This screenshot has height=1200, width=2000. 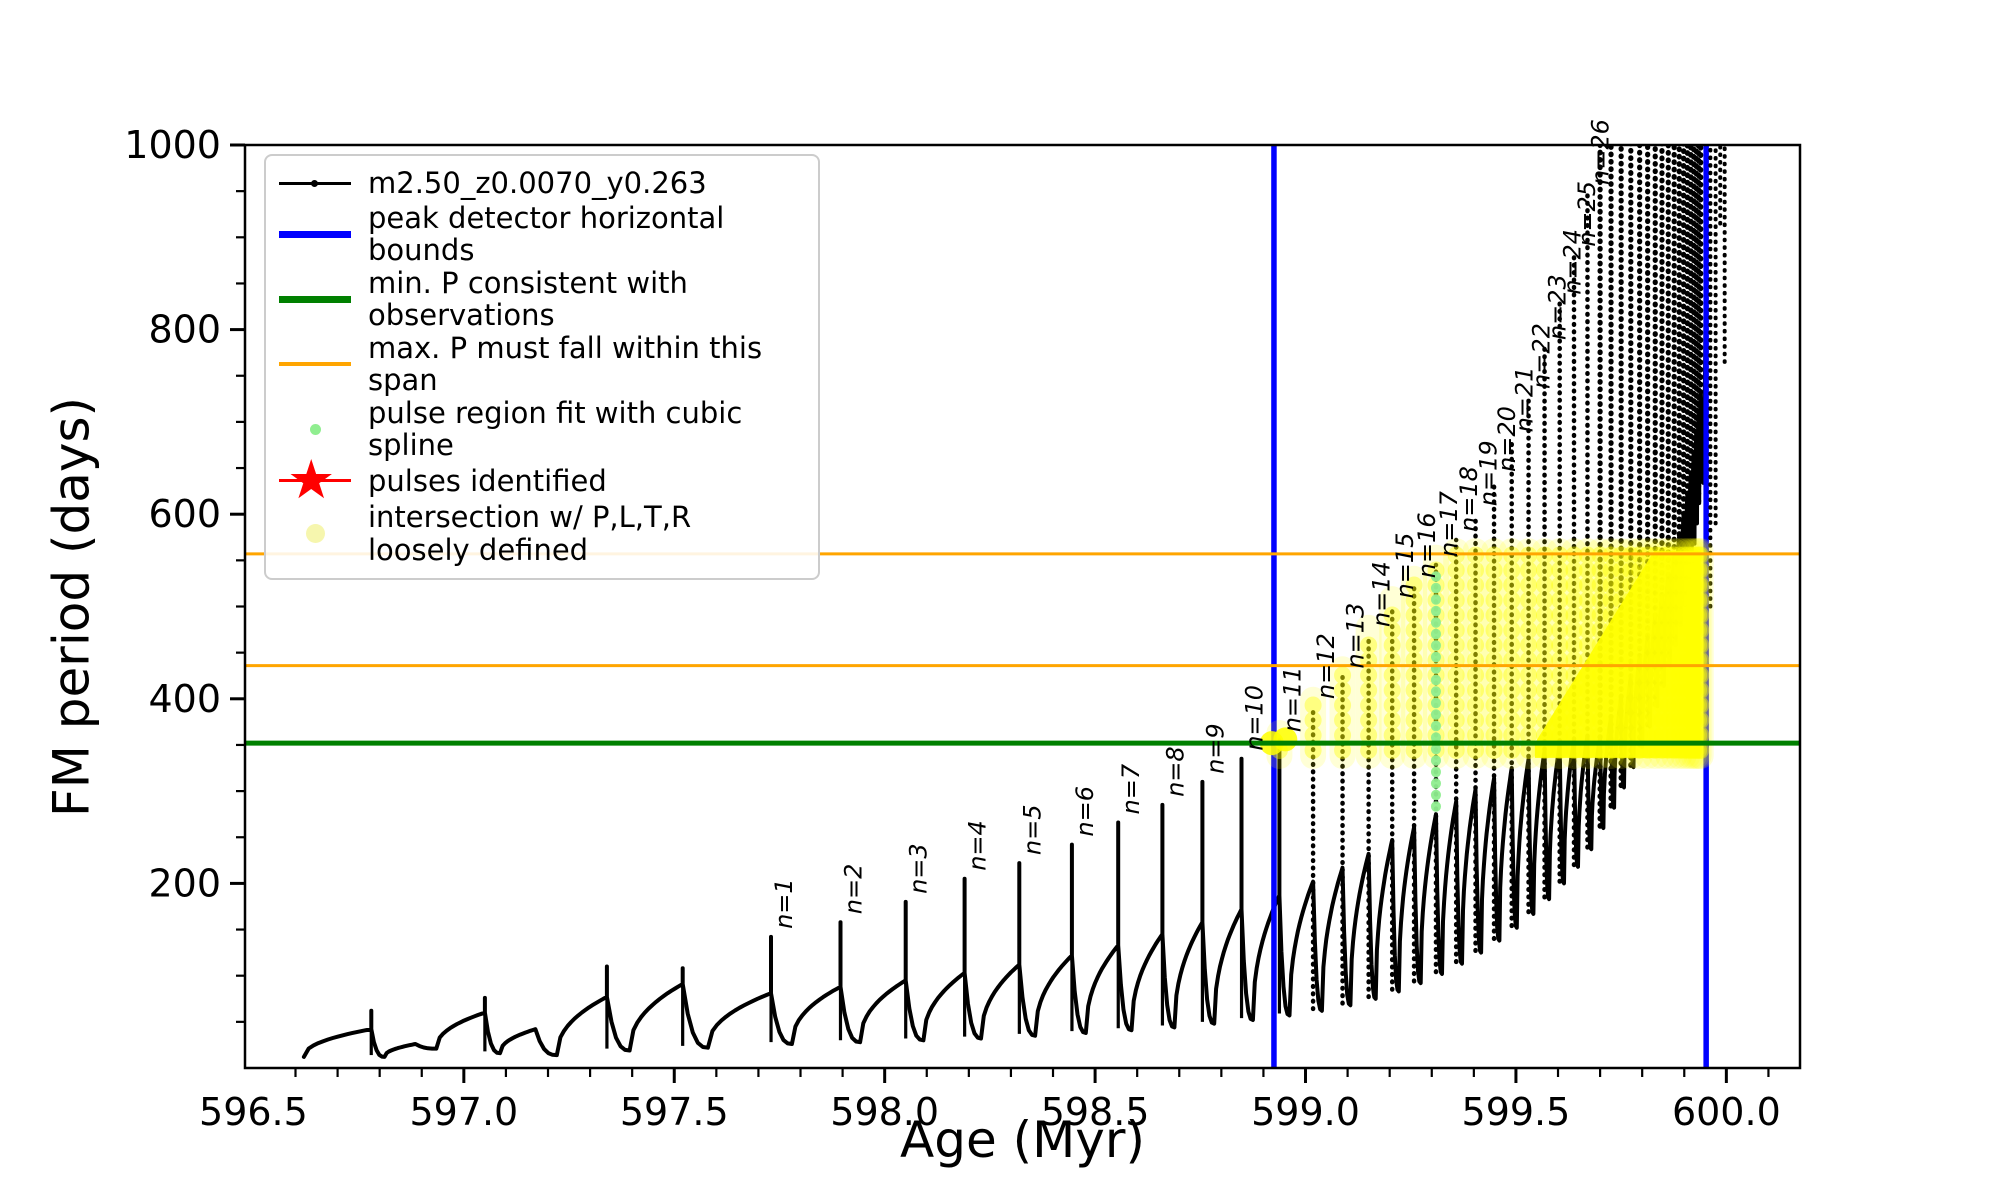 I want to click on pulse-label: n=17, so click(x=1449, y=523).